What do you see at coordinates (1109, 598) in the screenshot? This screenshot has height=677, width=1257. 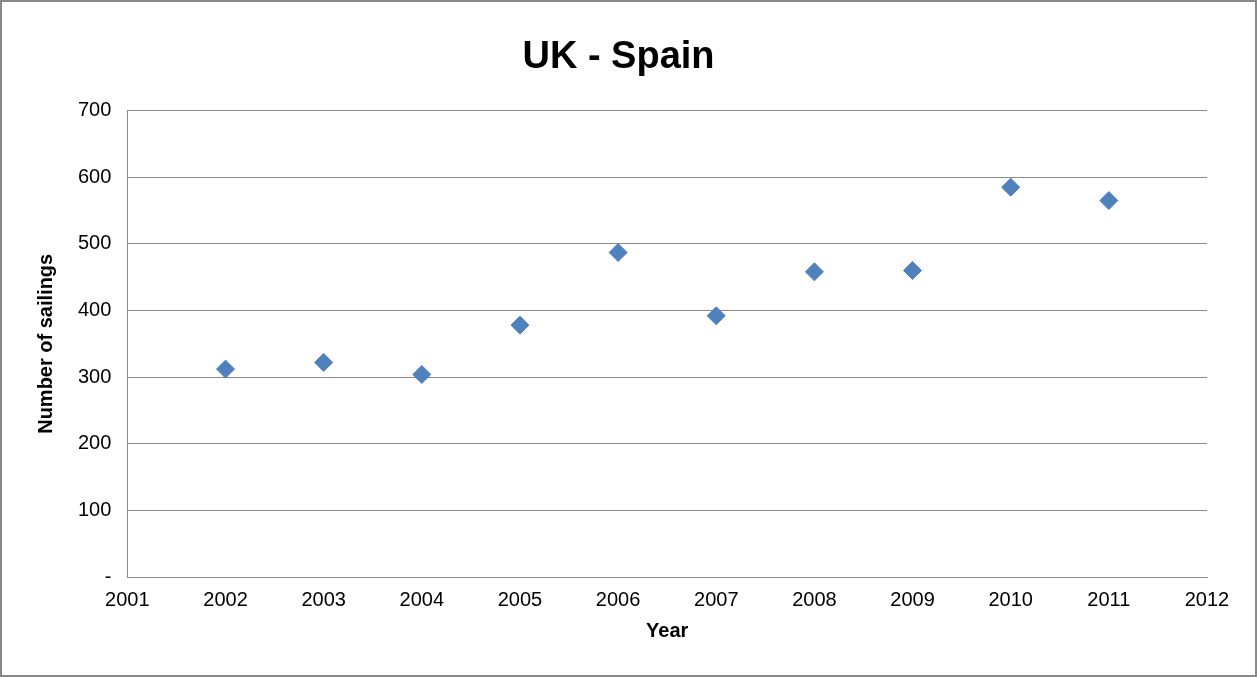 I see `x-tick-label: 2011` at bounding box center [1109, 598].